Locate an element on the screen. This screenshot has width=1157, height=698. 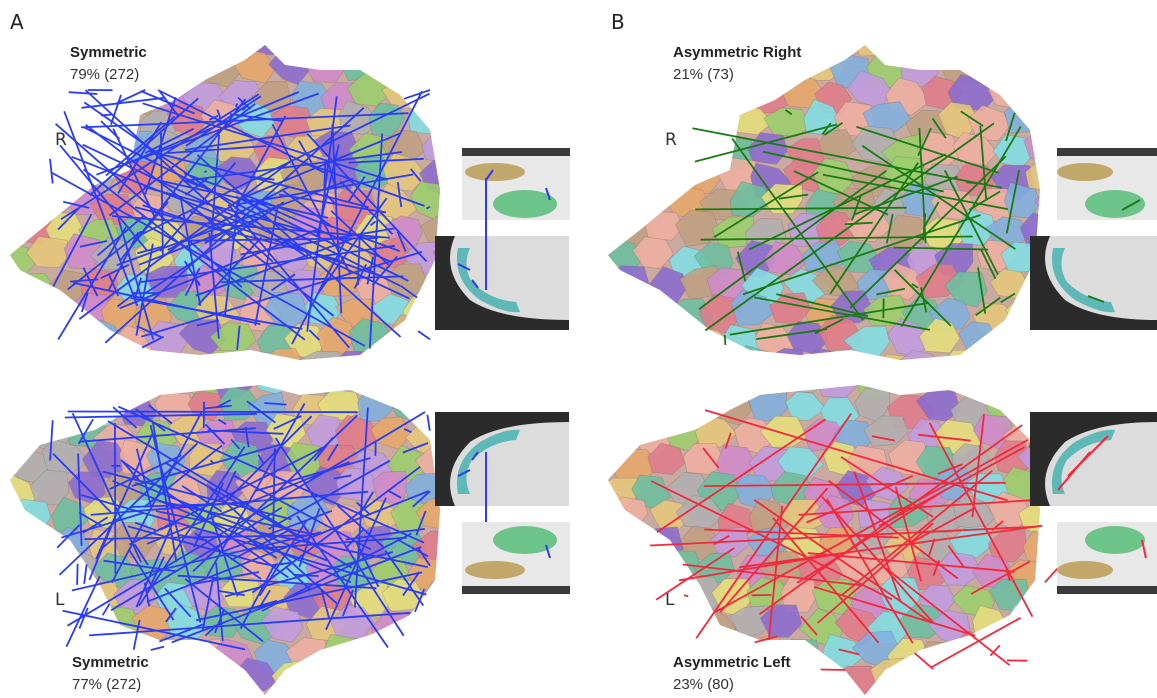
panel-a-bottom-title: Symmetric is located at coordinates (110, 662).